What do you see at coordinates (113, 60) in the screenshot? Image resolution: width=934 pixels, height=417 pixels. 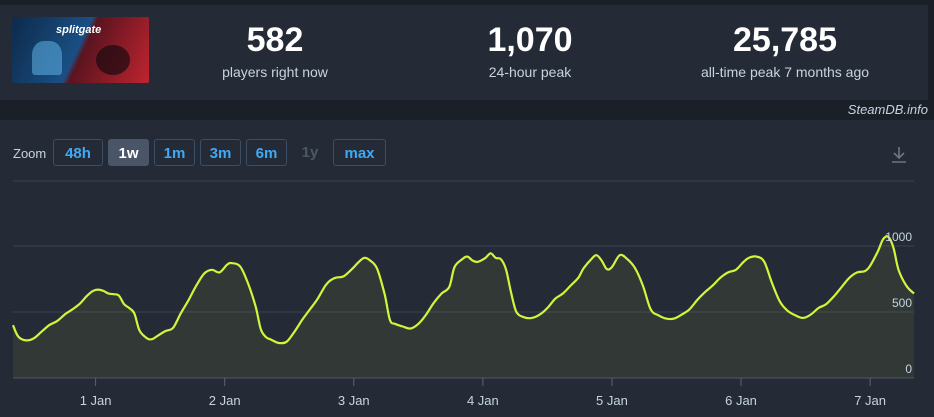 I see `banner-character-right` at bounding box center [113, 60].